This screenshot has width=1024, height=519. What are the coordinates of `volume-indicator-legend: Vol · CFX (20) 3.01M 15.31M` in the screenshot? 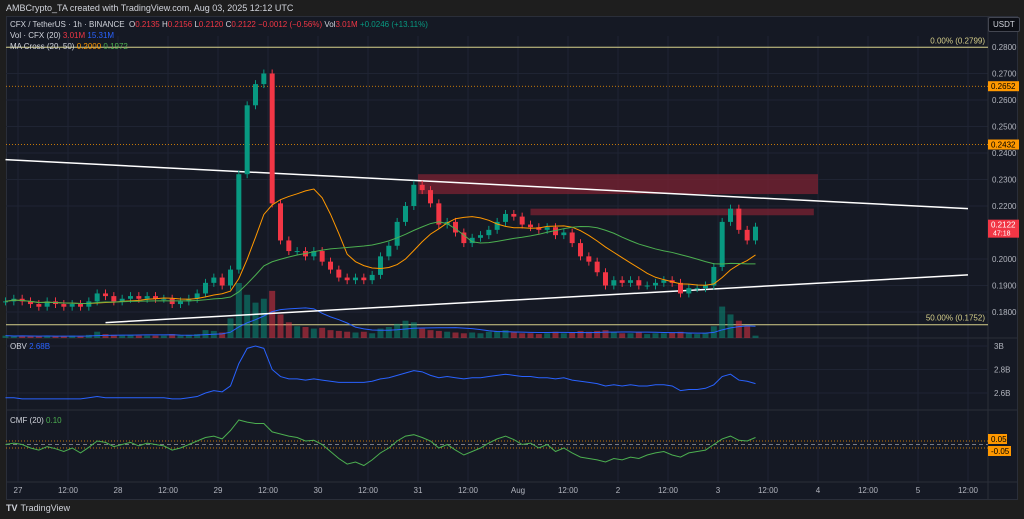 It's located at (62, 35).